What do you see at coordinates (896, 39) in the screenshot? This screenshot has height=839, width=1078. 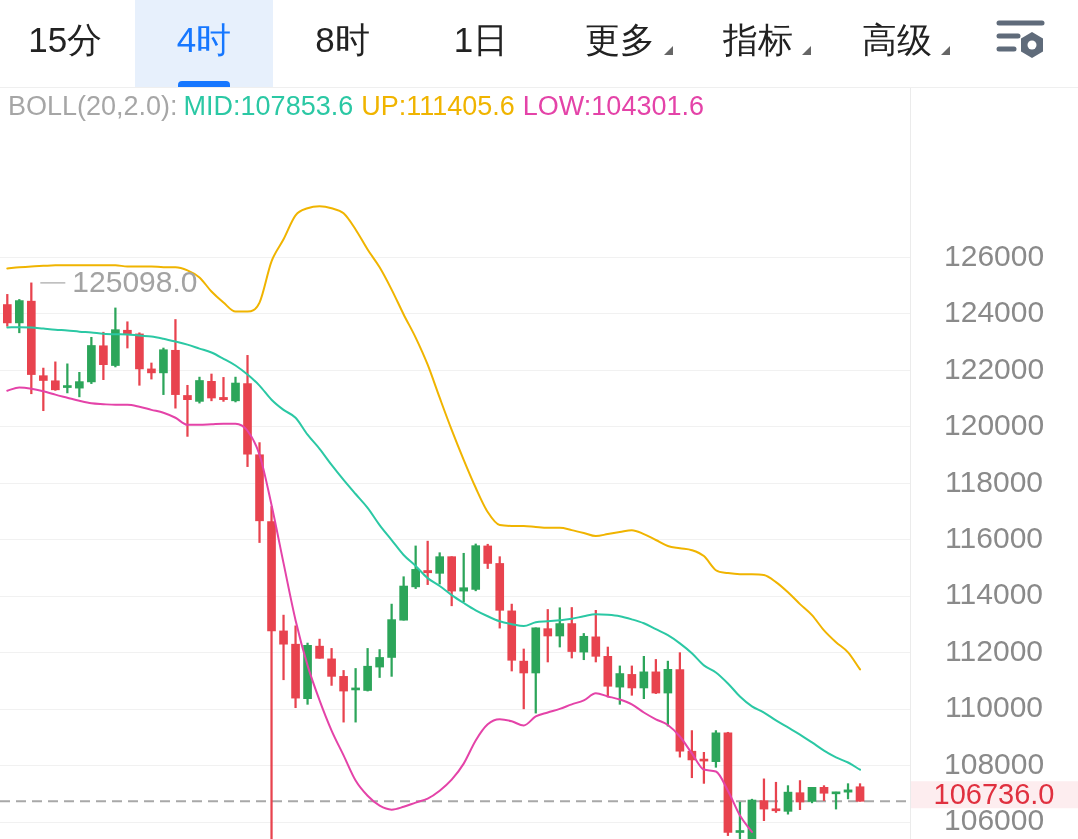 I see `text: 高级` at bounding box center [896, 39].